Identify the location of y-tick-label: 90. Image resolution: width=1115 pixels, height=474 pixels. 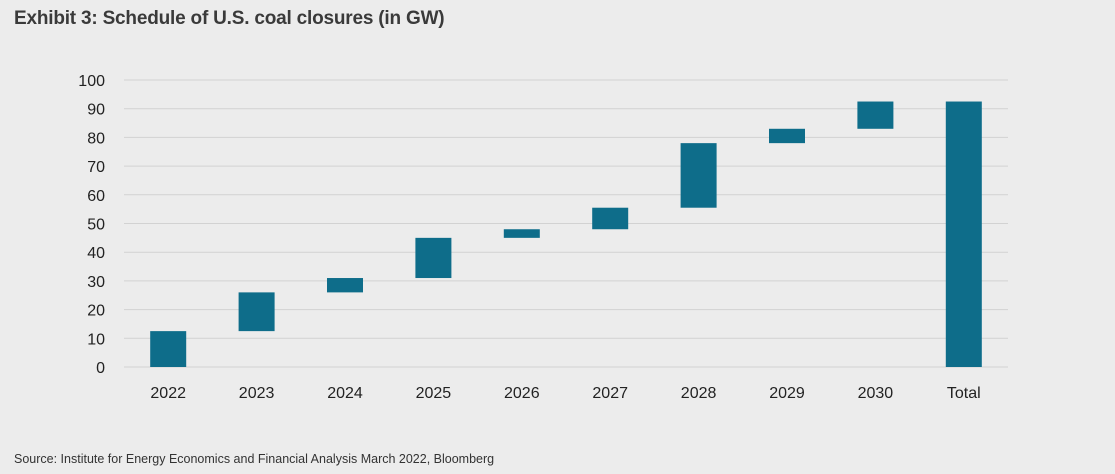
(96, 110).